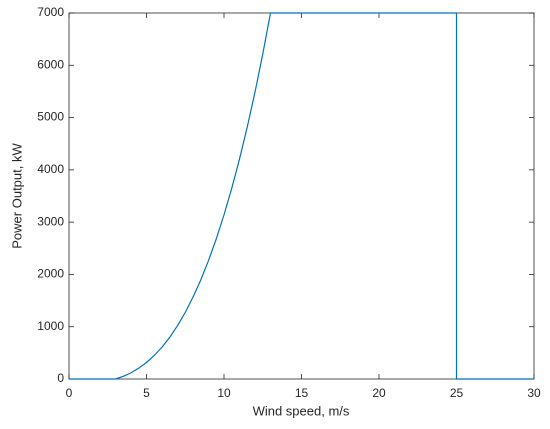 The height and width of the screenshot is (429, 550). What do you see at coordinates (50, 12) in the screenshot?
I see `y-tick-label: 7000` at bounding box center [50, 12].